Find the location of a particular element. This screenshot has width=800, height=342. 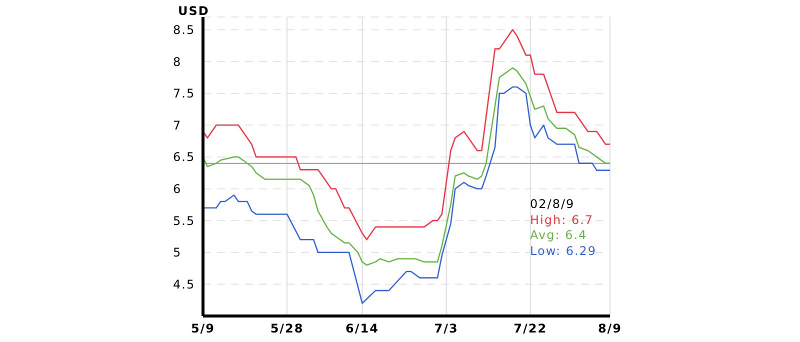

annotation: 02/8/9 is located at coordinates (553, 204).